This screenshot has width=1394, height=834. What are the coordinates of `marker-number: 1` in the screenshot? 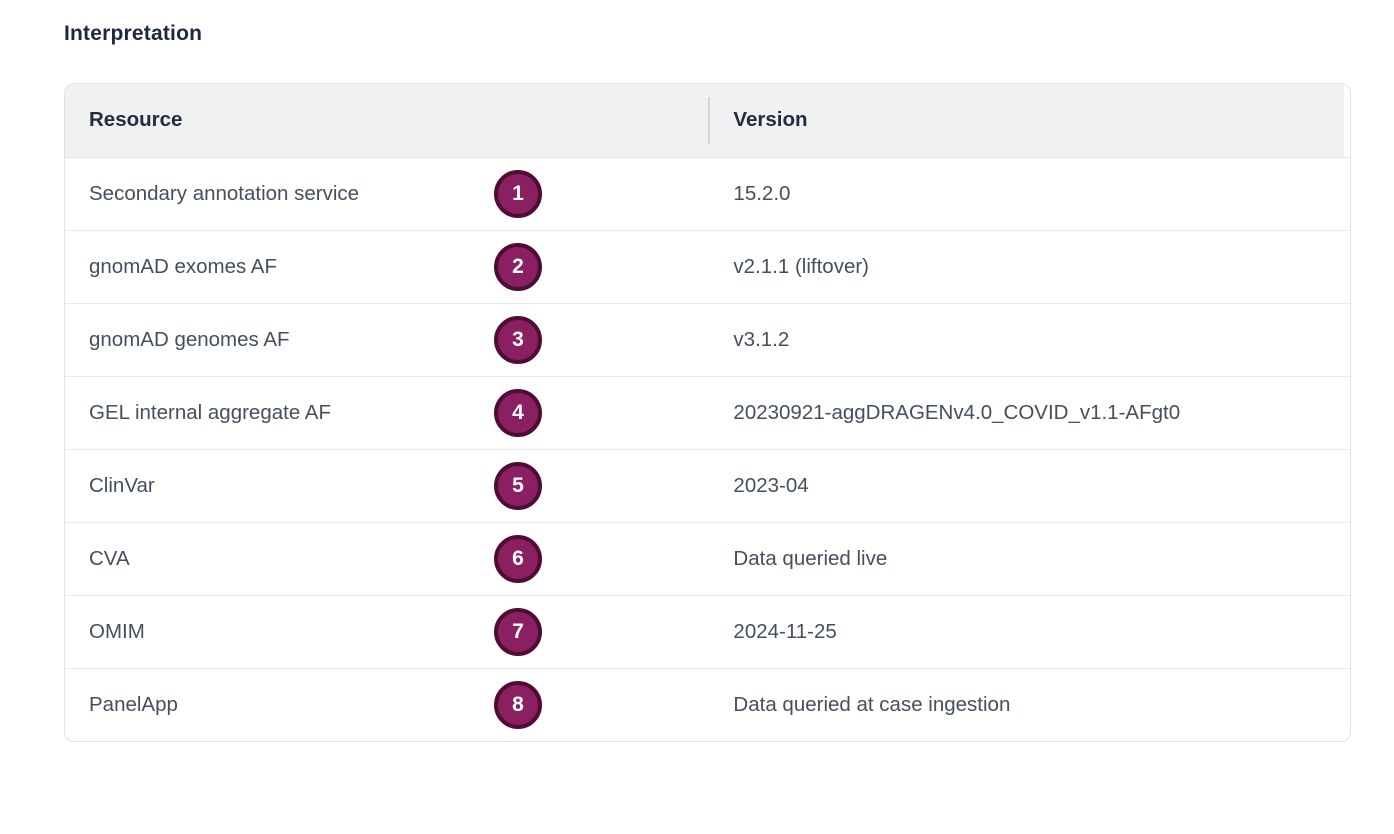 It's located at (518, 193).